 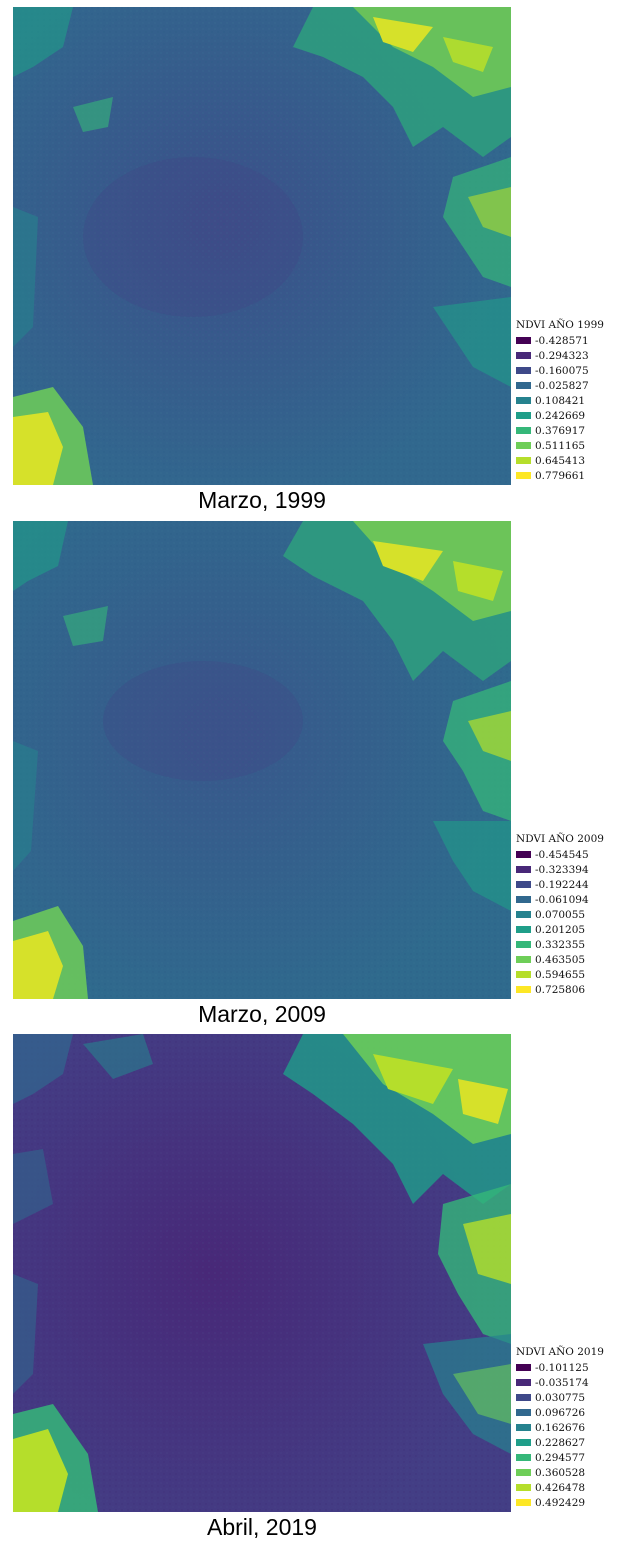 I want to click on legend-item: 0.332355, so click(x=568, y=944).